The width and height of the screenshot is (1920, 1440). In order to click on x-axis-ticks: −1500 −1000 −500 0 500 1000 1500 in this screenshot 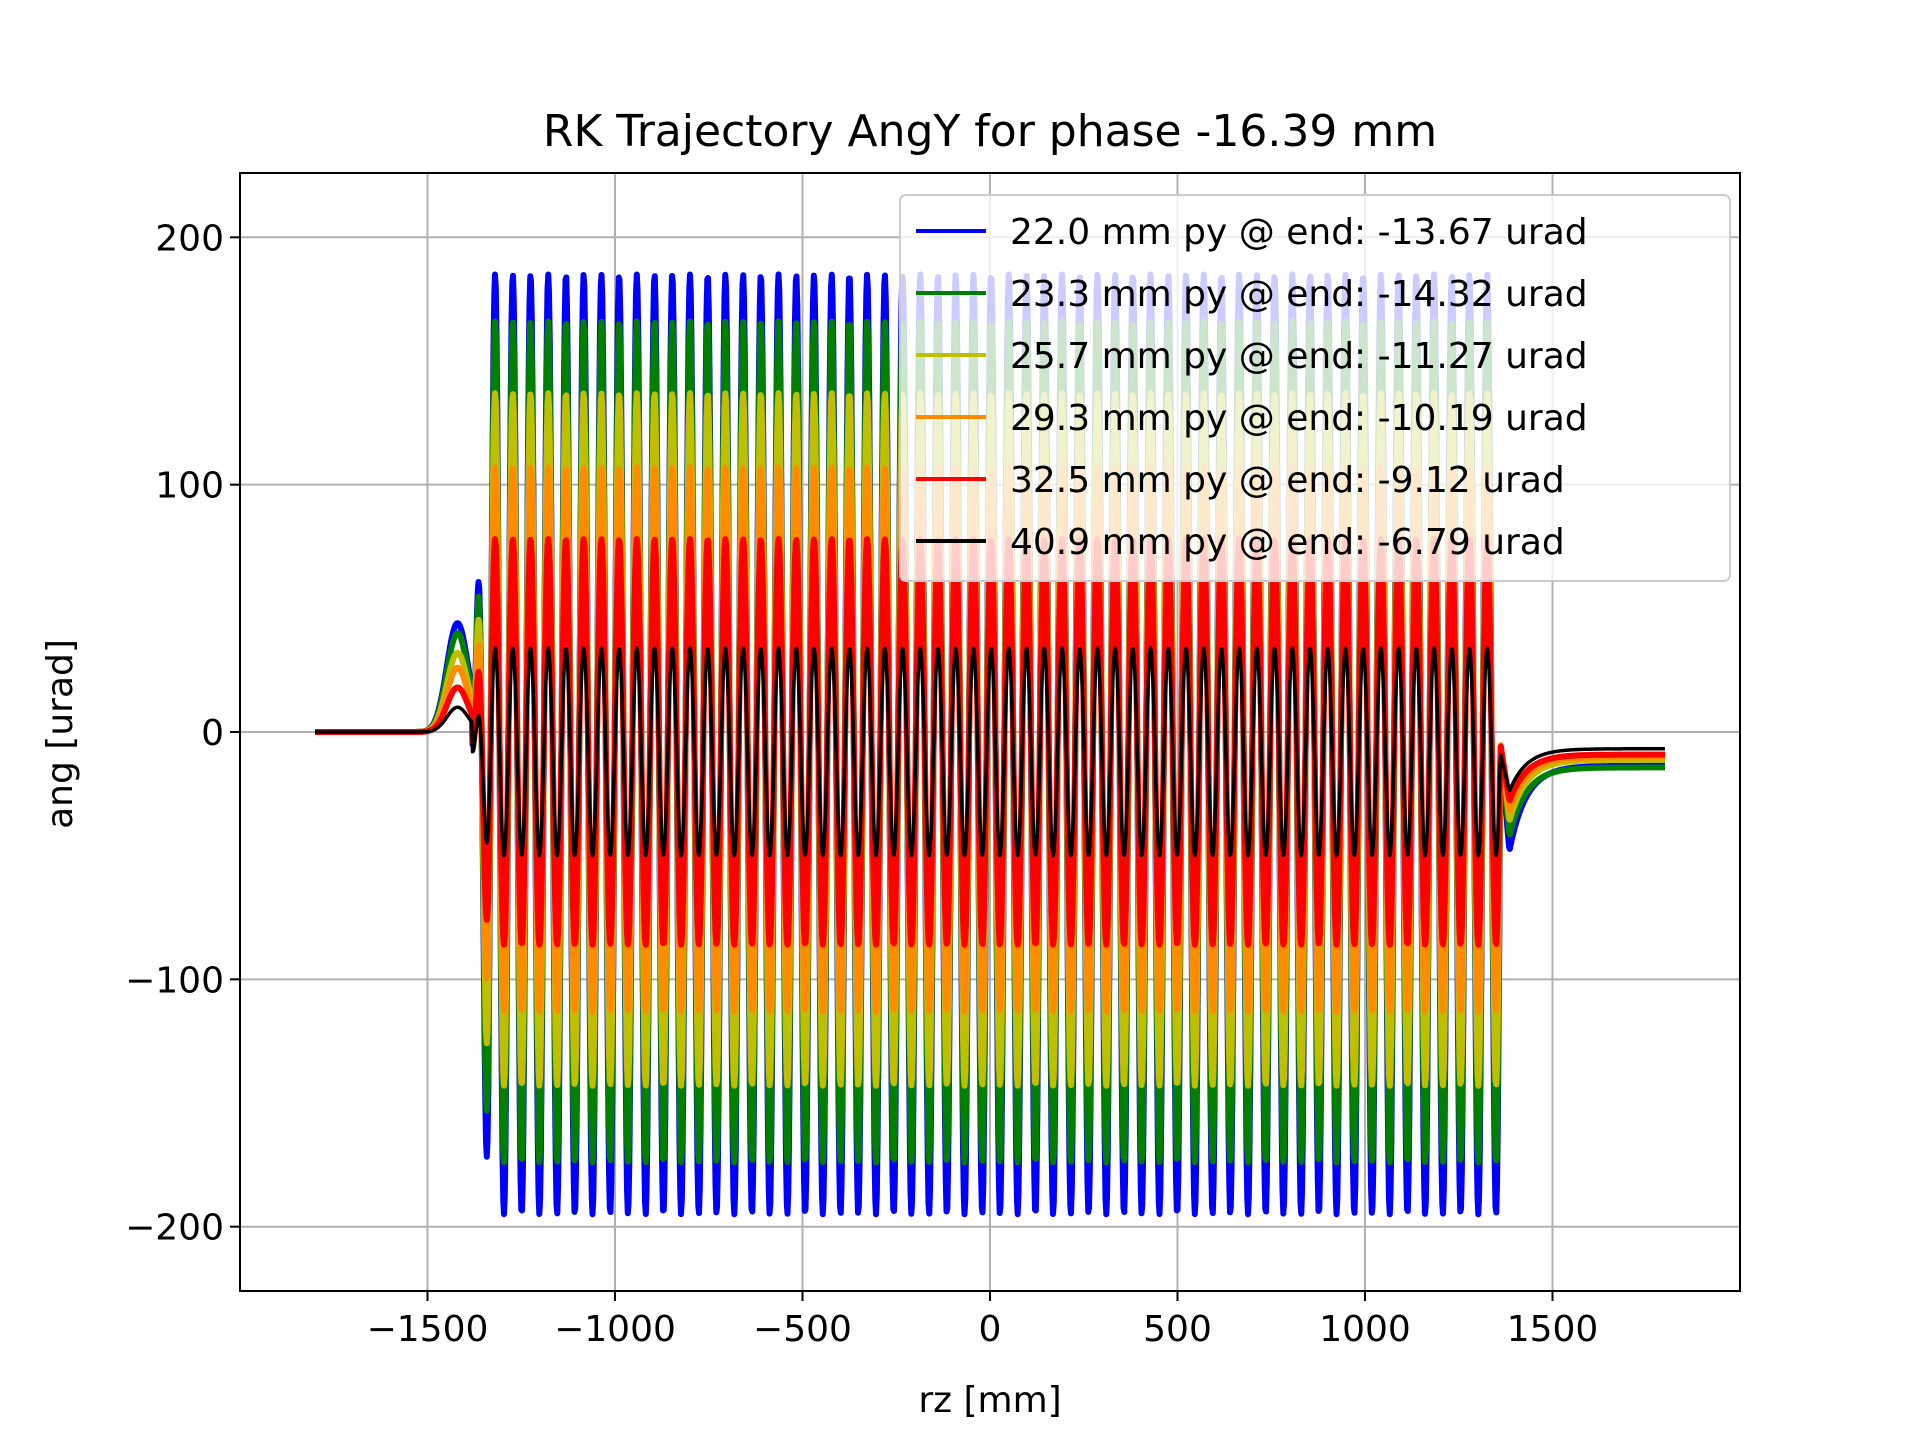, I will do `click(983, 1320)`.